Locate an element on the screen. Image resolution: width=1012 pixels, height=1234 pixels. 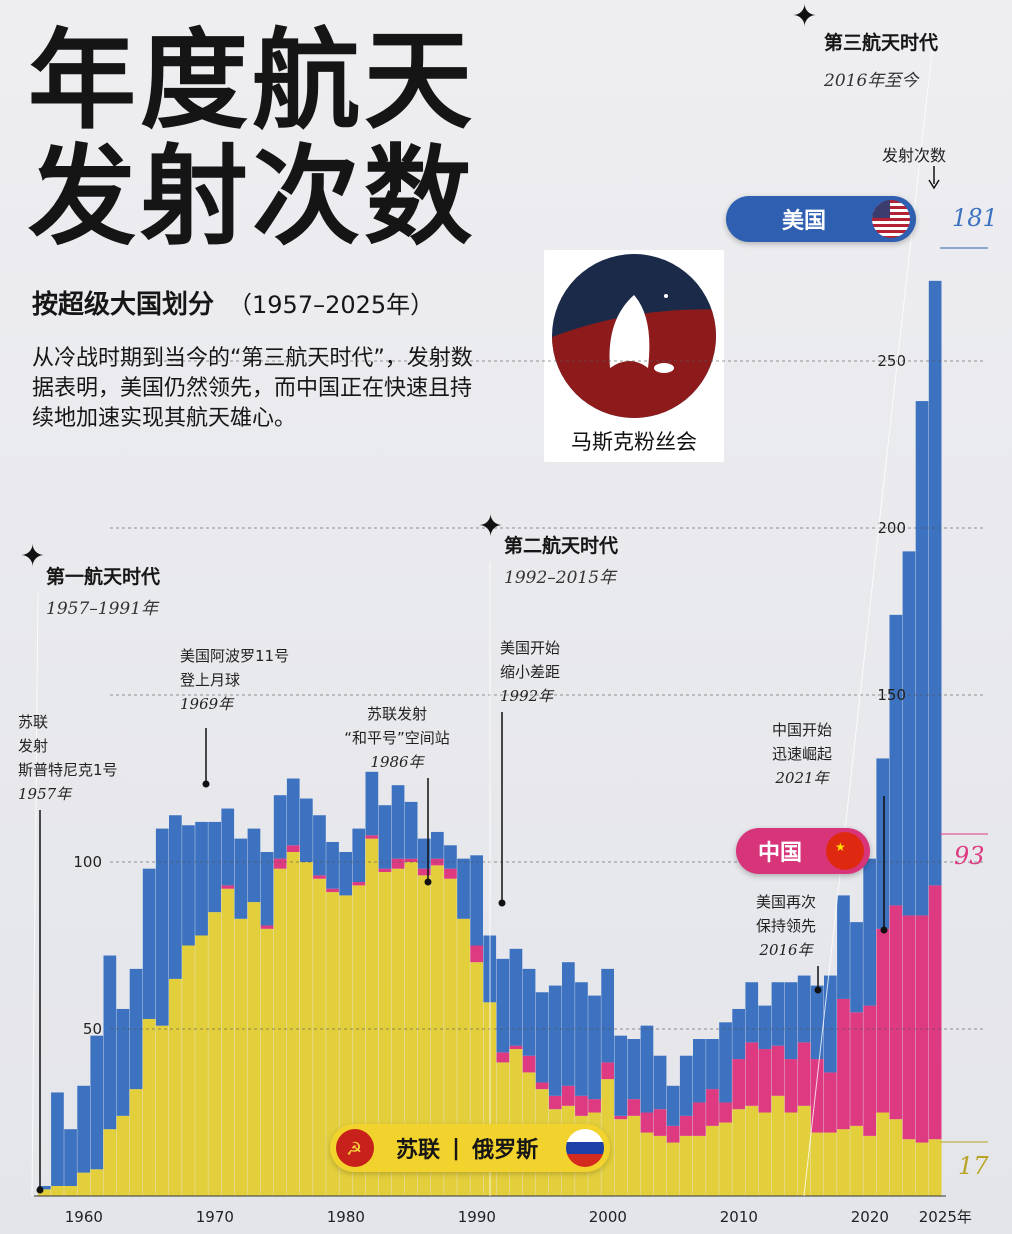
bar-usa-1989 is located at coordinates (463, 888).